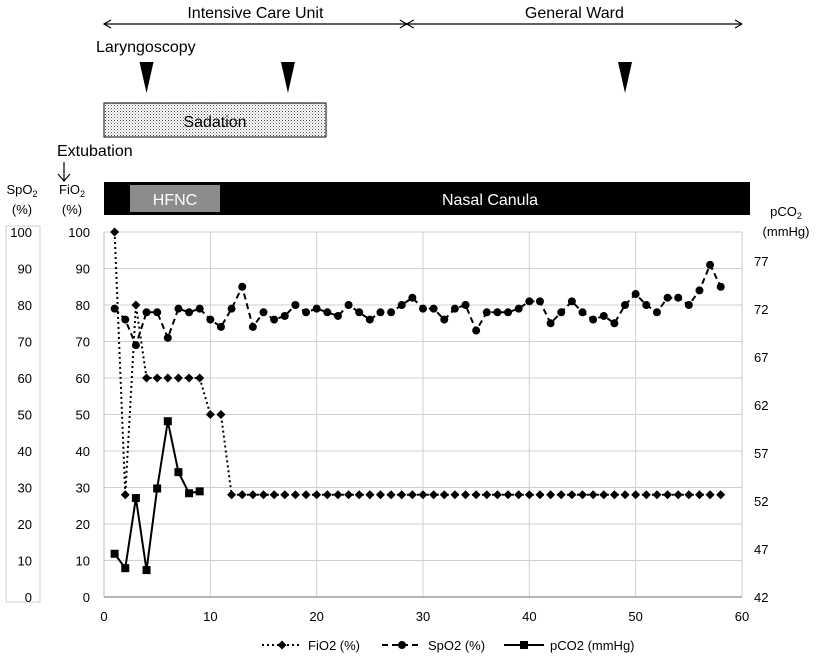 The width and height of the screenshot is (816, 663). What do you see at coordinates (146, 47) in the screenshot?
I see `laryngoscopy-label: Laryngoscopy` at bounding box center [146, 47].